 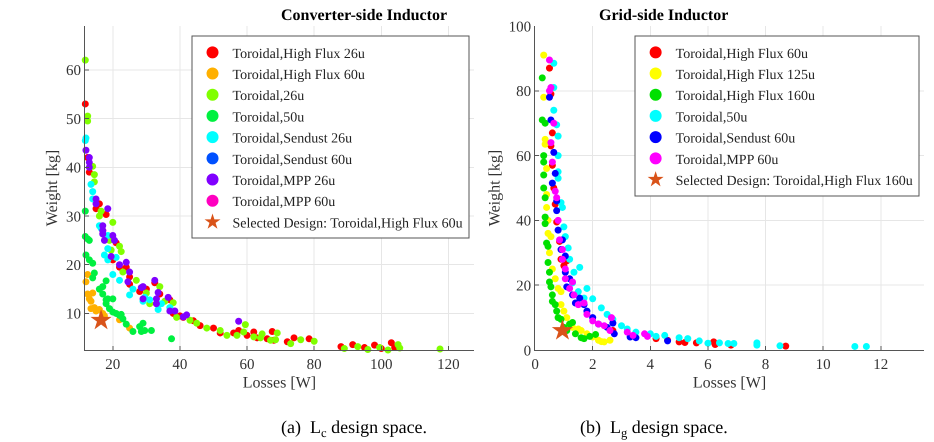 What do you see at coordinates (73, 314) in the screenshot?
I see `y-tick-label: 10` at bounding box center [73, 314].